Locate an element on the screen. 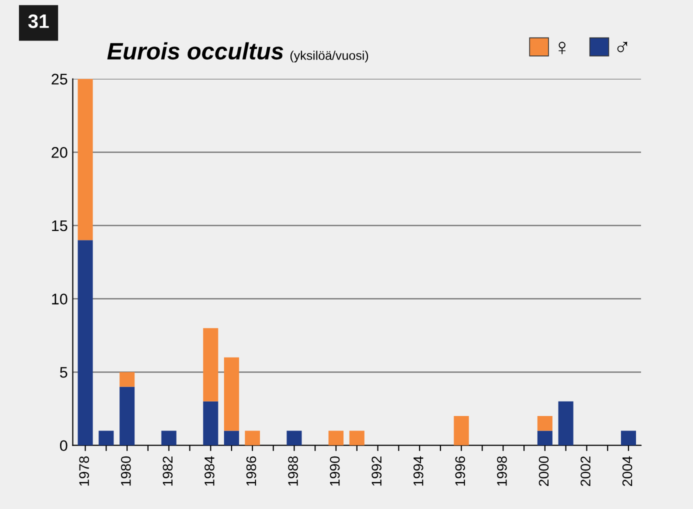  y-tick-label: 10 is located at coordinates (60, 299).